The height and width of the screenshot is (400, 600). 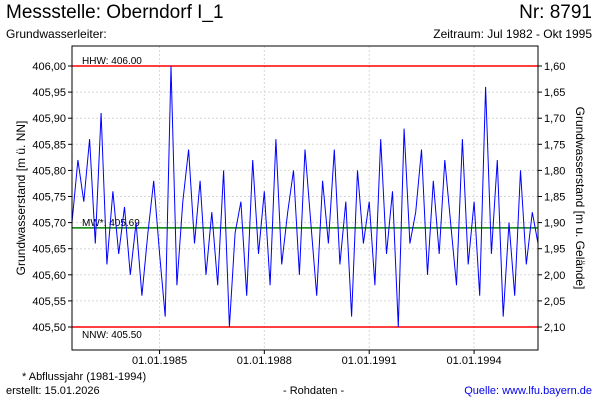 I want to click on reference-line-label: HHW: 406.00, so click(x=112, y=61).